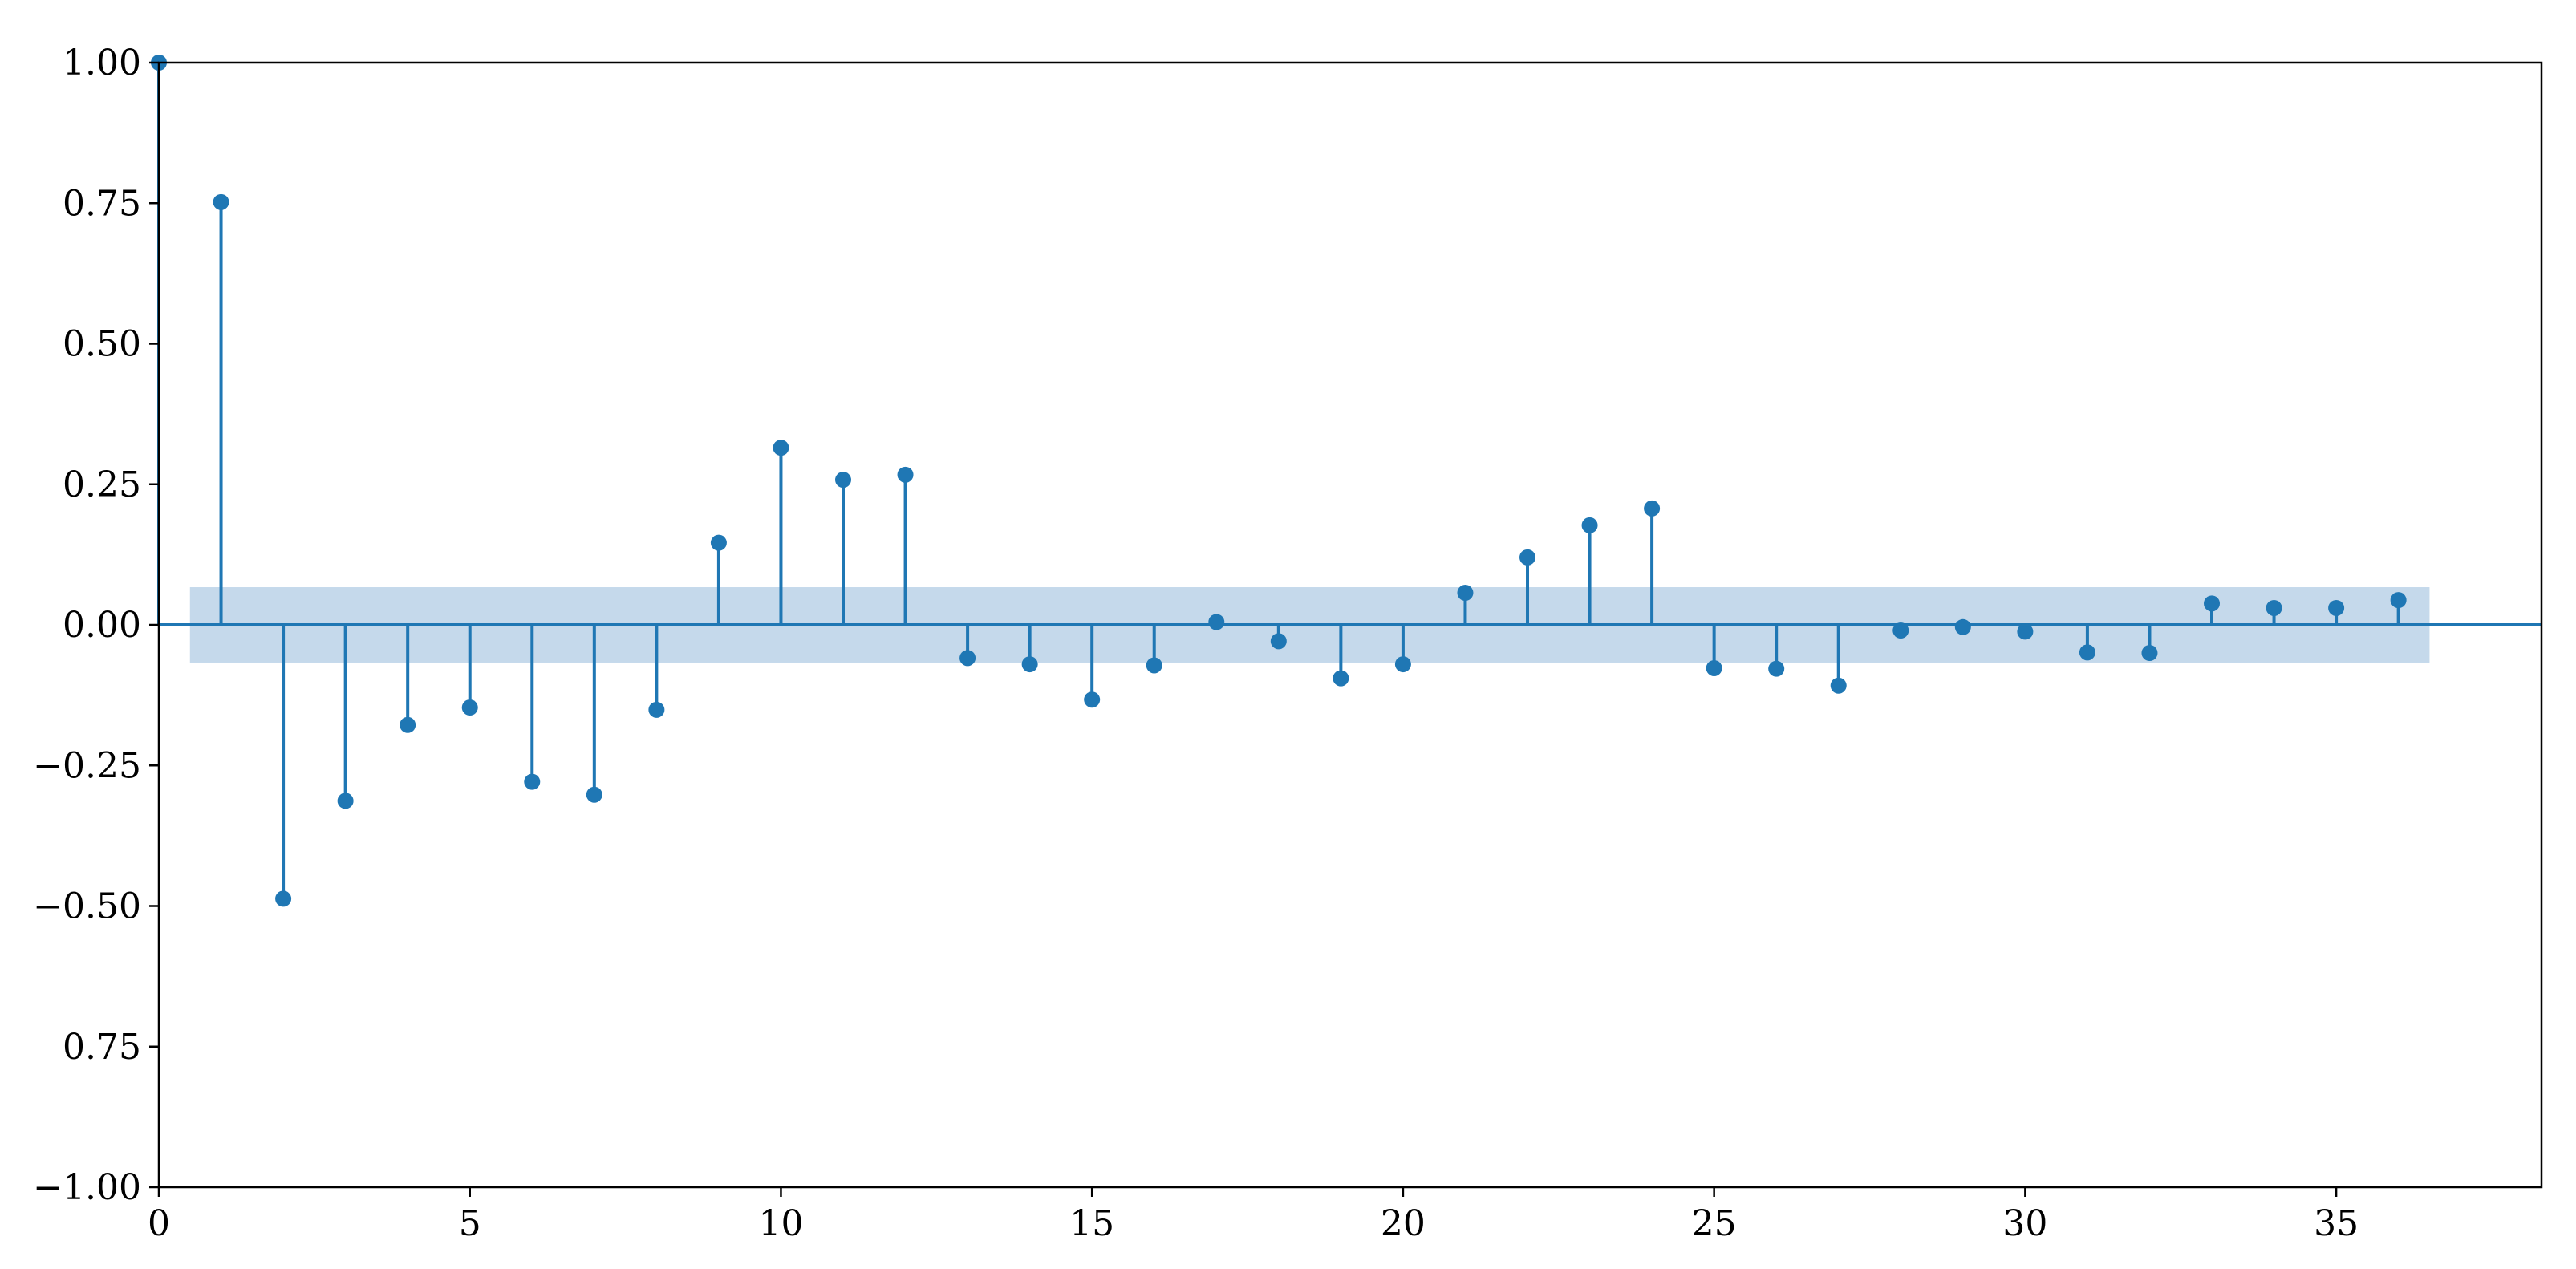 This screenshot has width=2576, height=1269. Describe the element at coordinates (87, 765) in the screenshot. I see `y-tick-label: −0.25` at that location.